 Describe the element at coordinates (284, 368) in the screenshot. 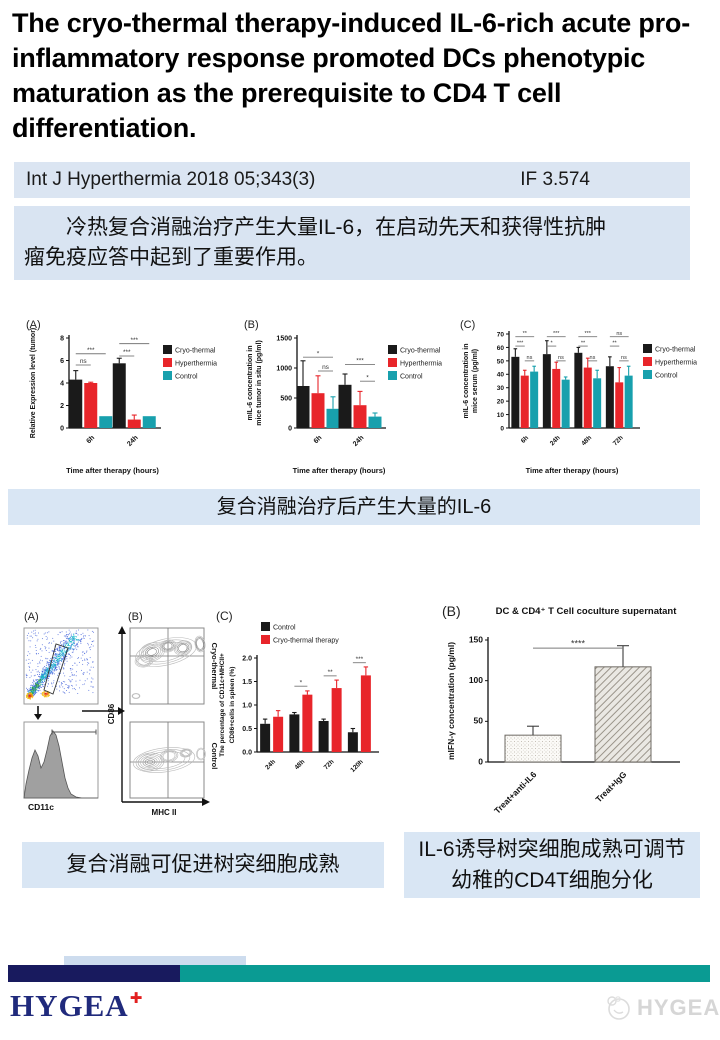

I see `svg-text: 1000` at that location.